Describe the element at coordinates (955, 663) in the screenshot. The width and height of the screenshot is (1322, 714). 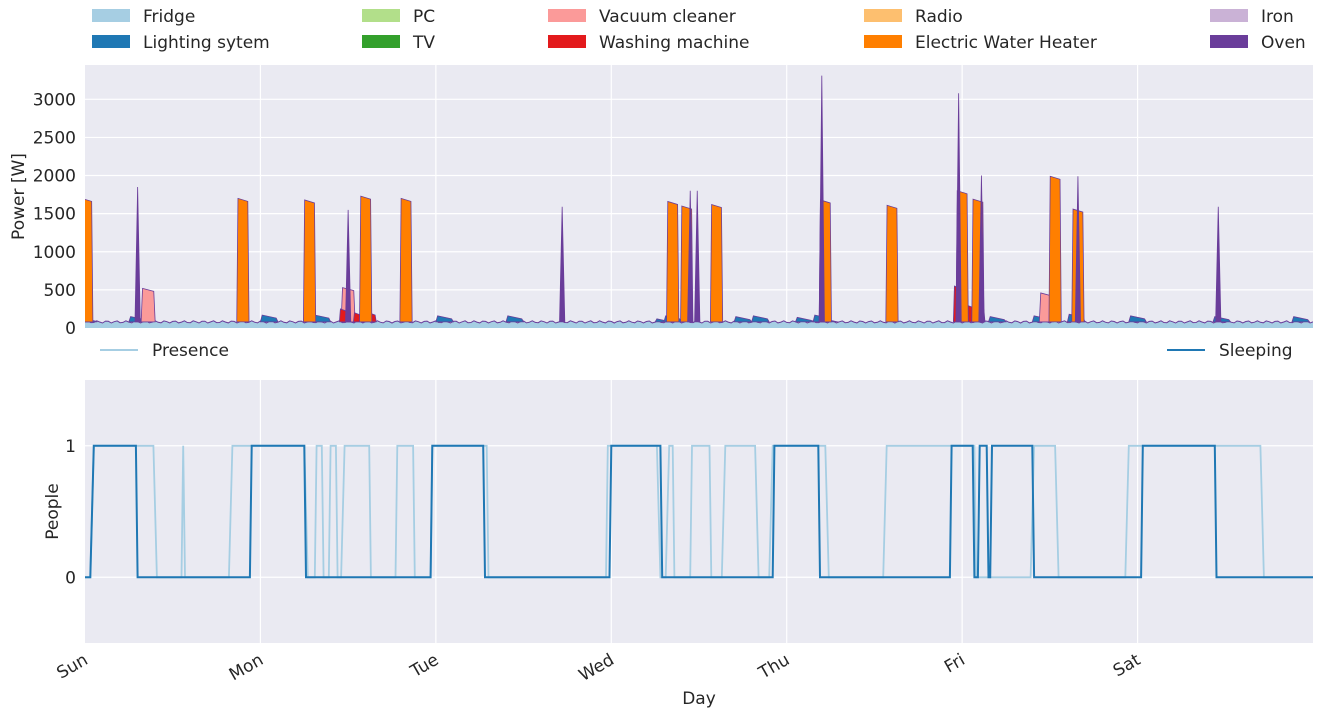
I see `x-tick-label: Fri` at that location.